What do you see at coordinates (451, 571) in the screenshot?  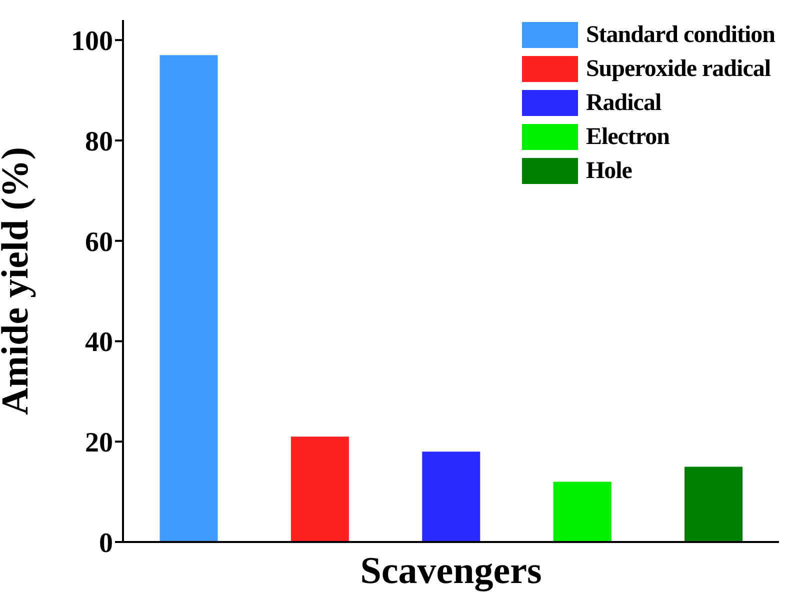 I see `x-axis-title: Scavengers` at bounding box center [451, 571].